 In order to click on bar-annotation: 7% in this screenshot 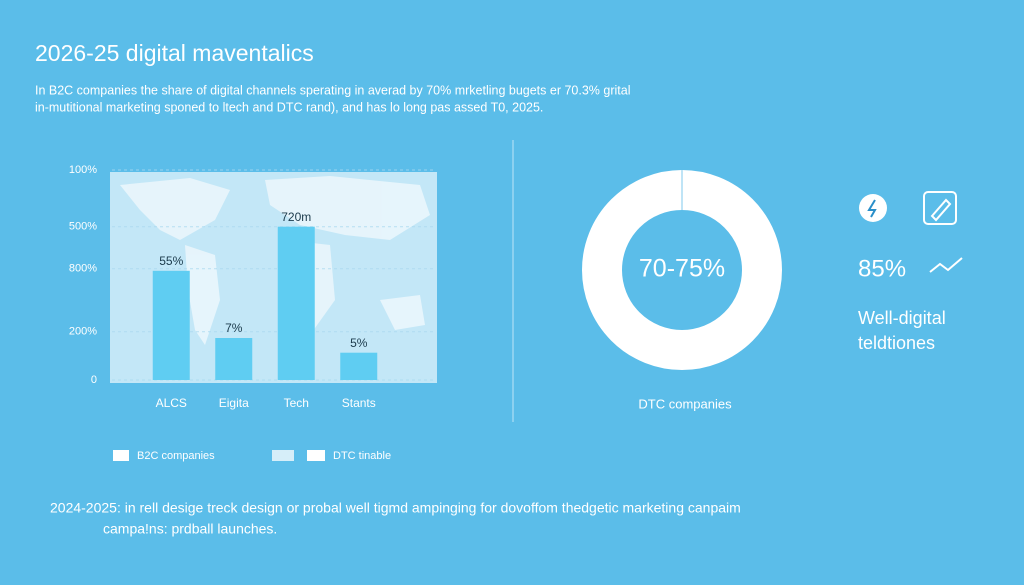, I will do `click(234, 328)`.